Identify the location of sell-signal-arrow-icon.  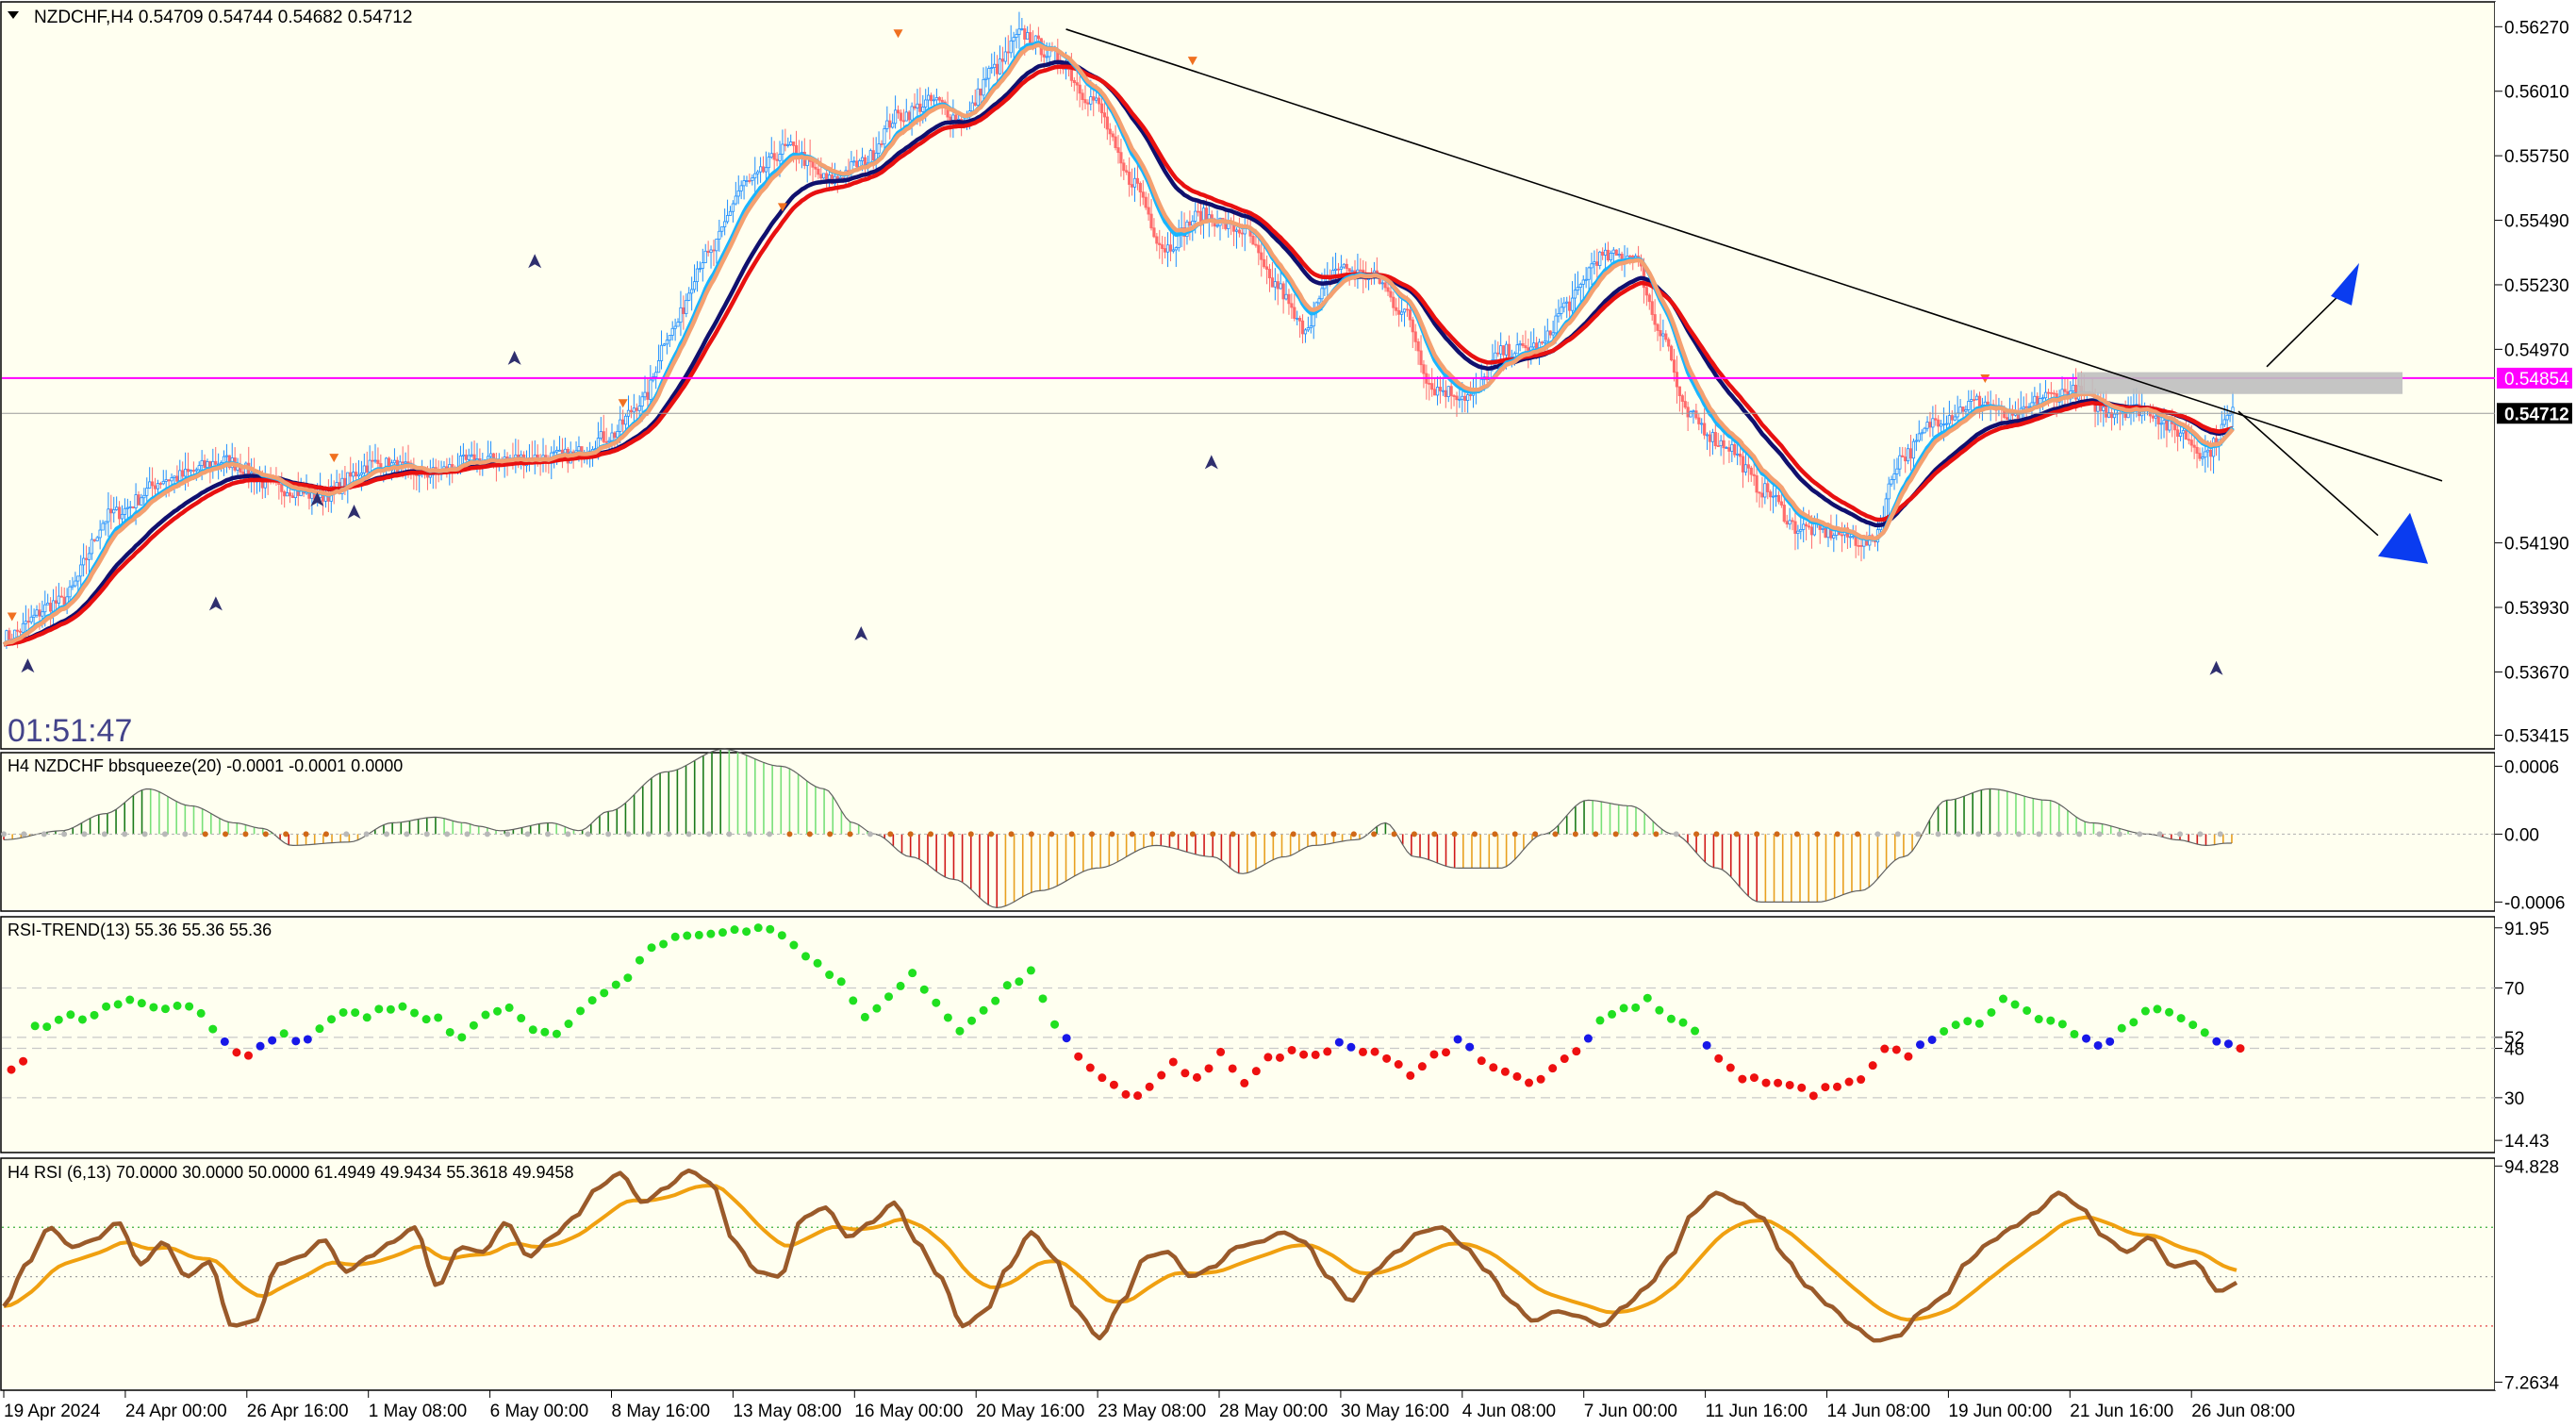
(623, 403).